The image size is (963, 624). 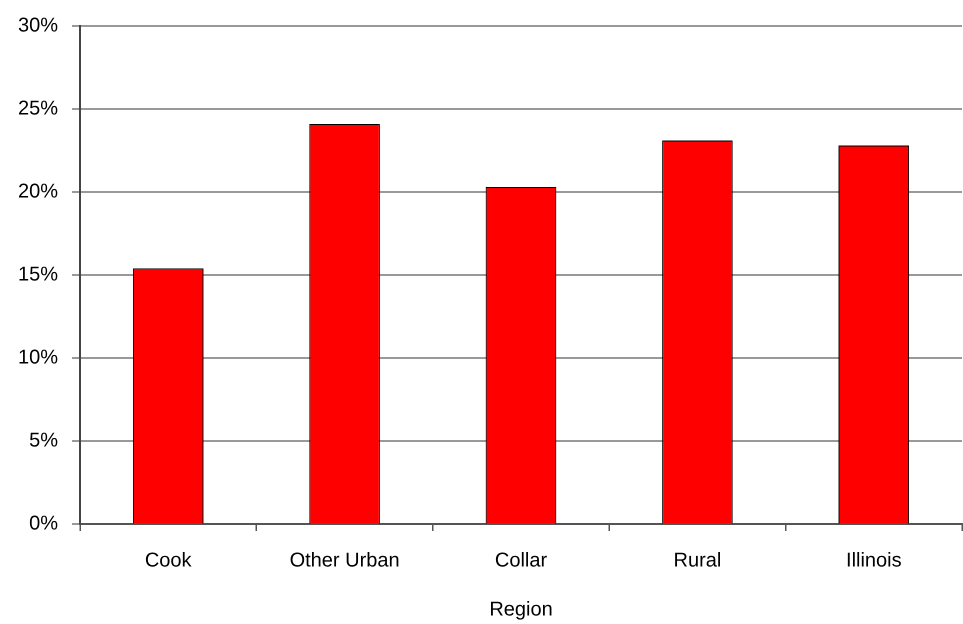 What do you see at coordinates (698, 561) in the screenshot?
I see `x-tick-label: Rural` at bounding box center [698, 561].